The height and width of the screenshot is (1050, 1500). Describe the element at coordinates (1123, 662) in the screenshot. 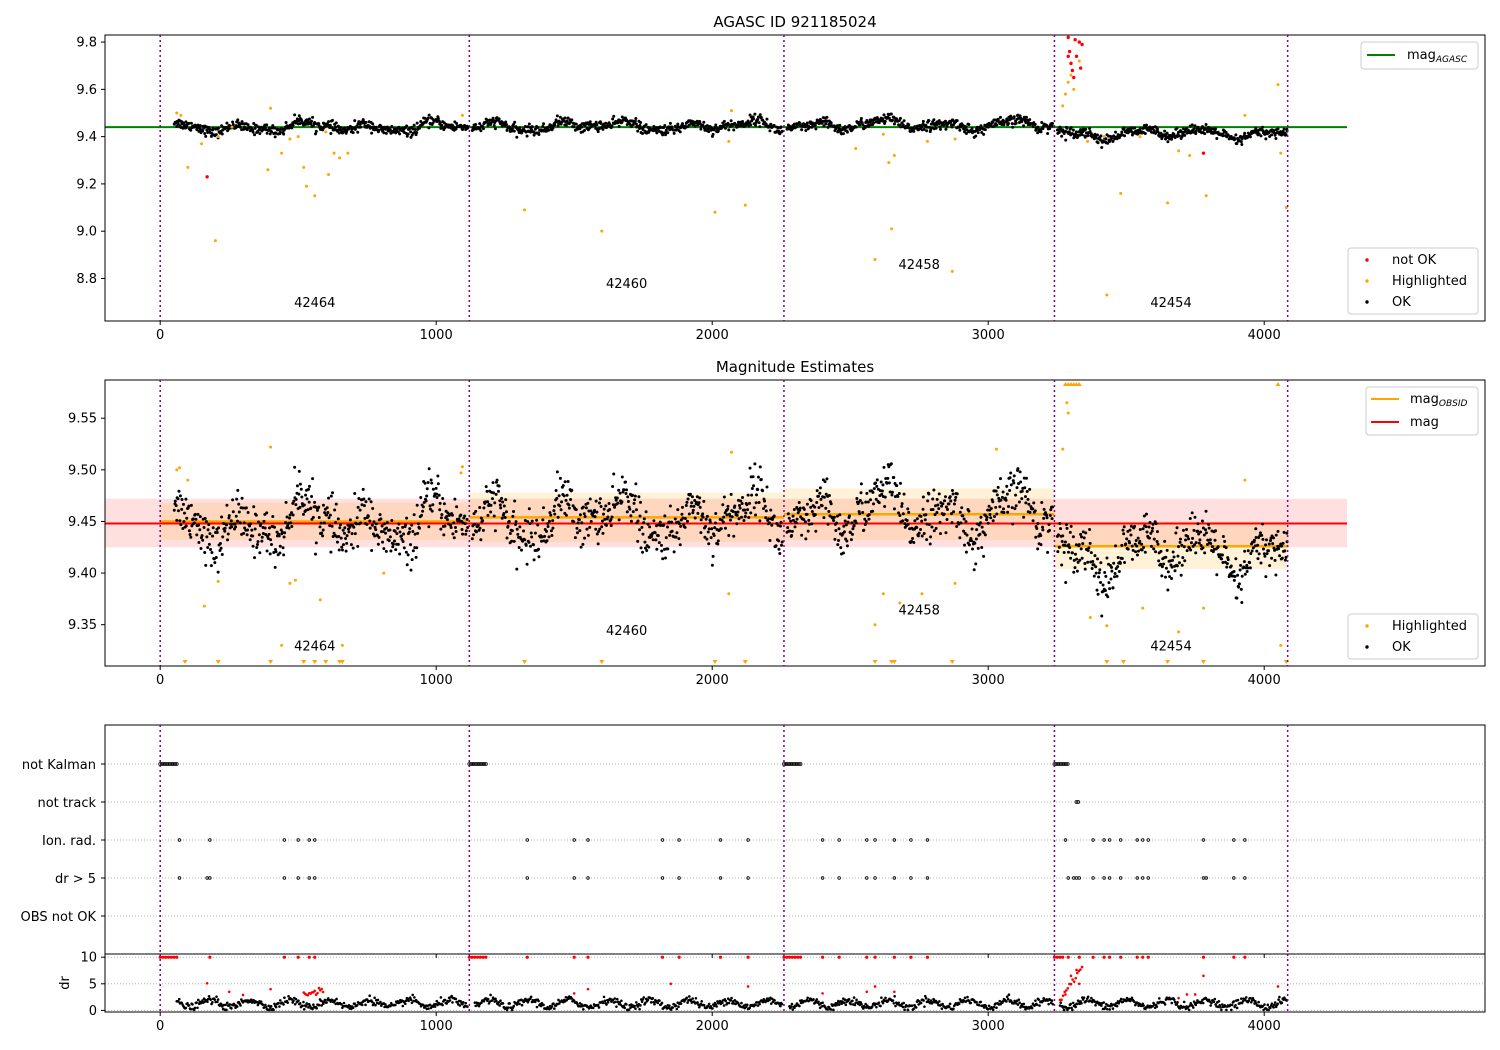

I see `estimates-clipped-low-marker` at that location.